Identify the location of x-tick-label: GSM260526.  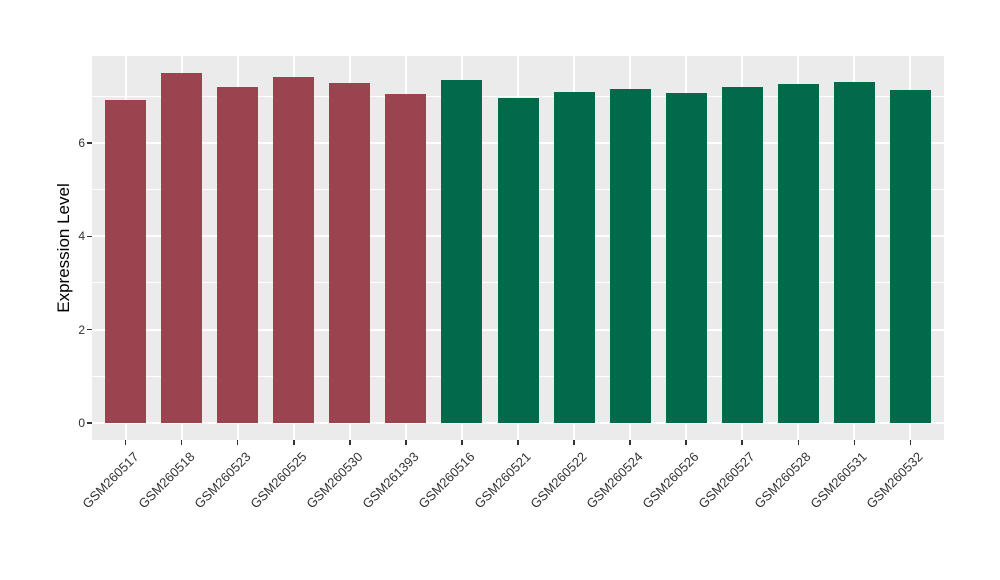
(670, 480).